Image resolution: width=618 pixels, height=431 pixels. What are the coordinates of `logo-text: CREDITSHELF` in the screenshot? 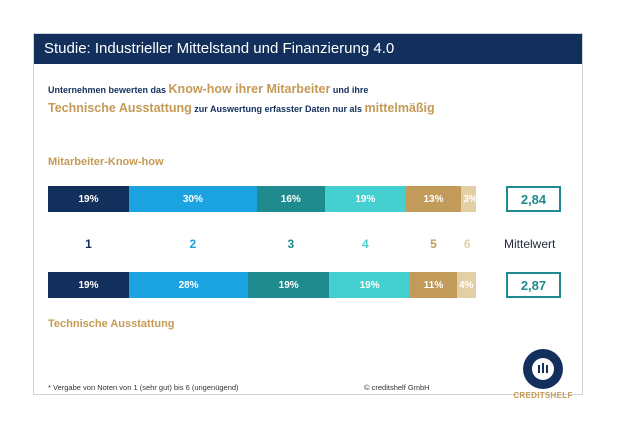 It's located at (543, 395).